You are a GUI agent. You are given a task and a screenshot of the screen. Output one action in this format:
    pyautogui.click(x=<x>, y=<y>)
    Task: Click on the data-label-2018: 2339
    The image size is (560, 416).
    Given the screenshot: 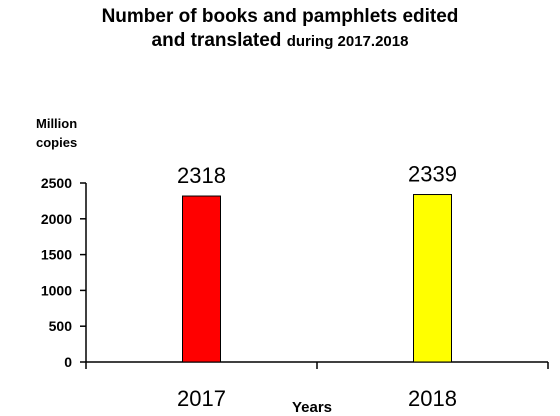 What is the action you would take?
    pyautogui.click(x=432, y=174)
    